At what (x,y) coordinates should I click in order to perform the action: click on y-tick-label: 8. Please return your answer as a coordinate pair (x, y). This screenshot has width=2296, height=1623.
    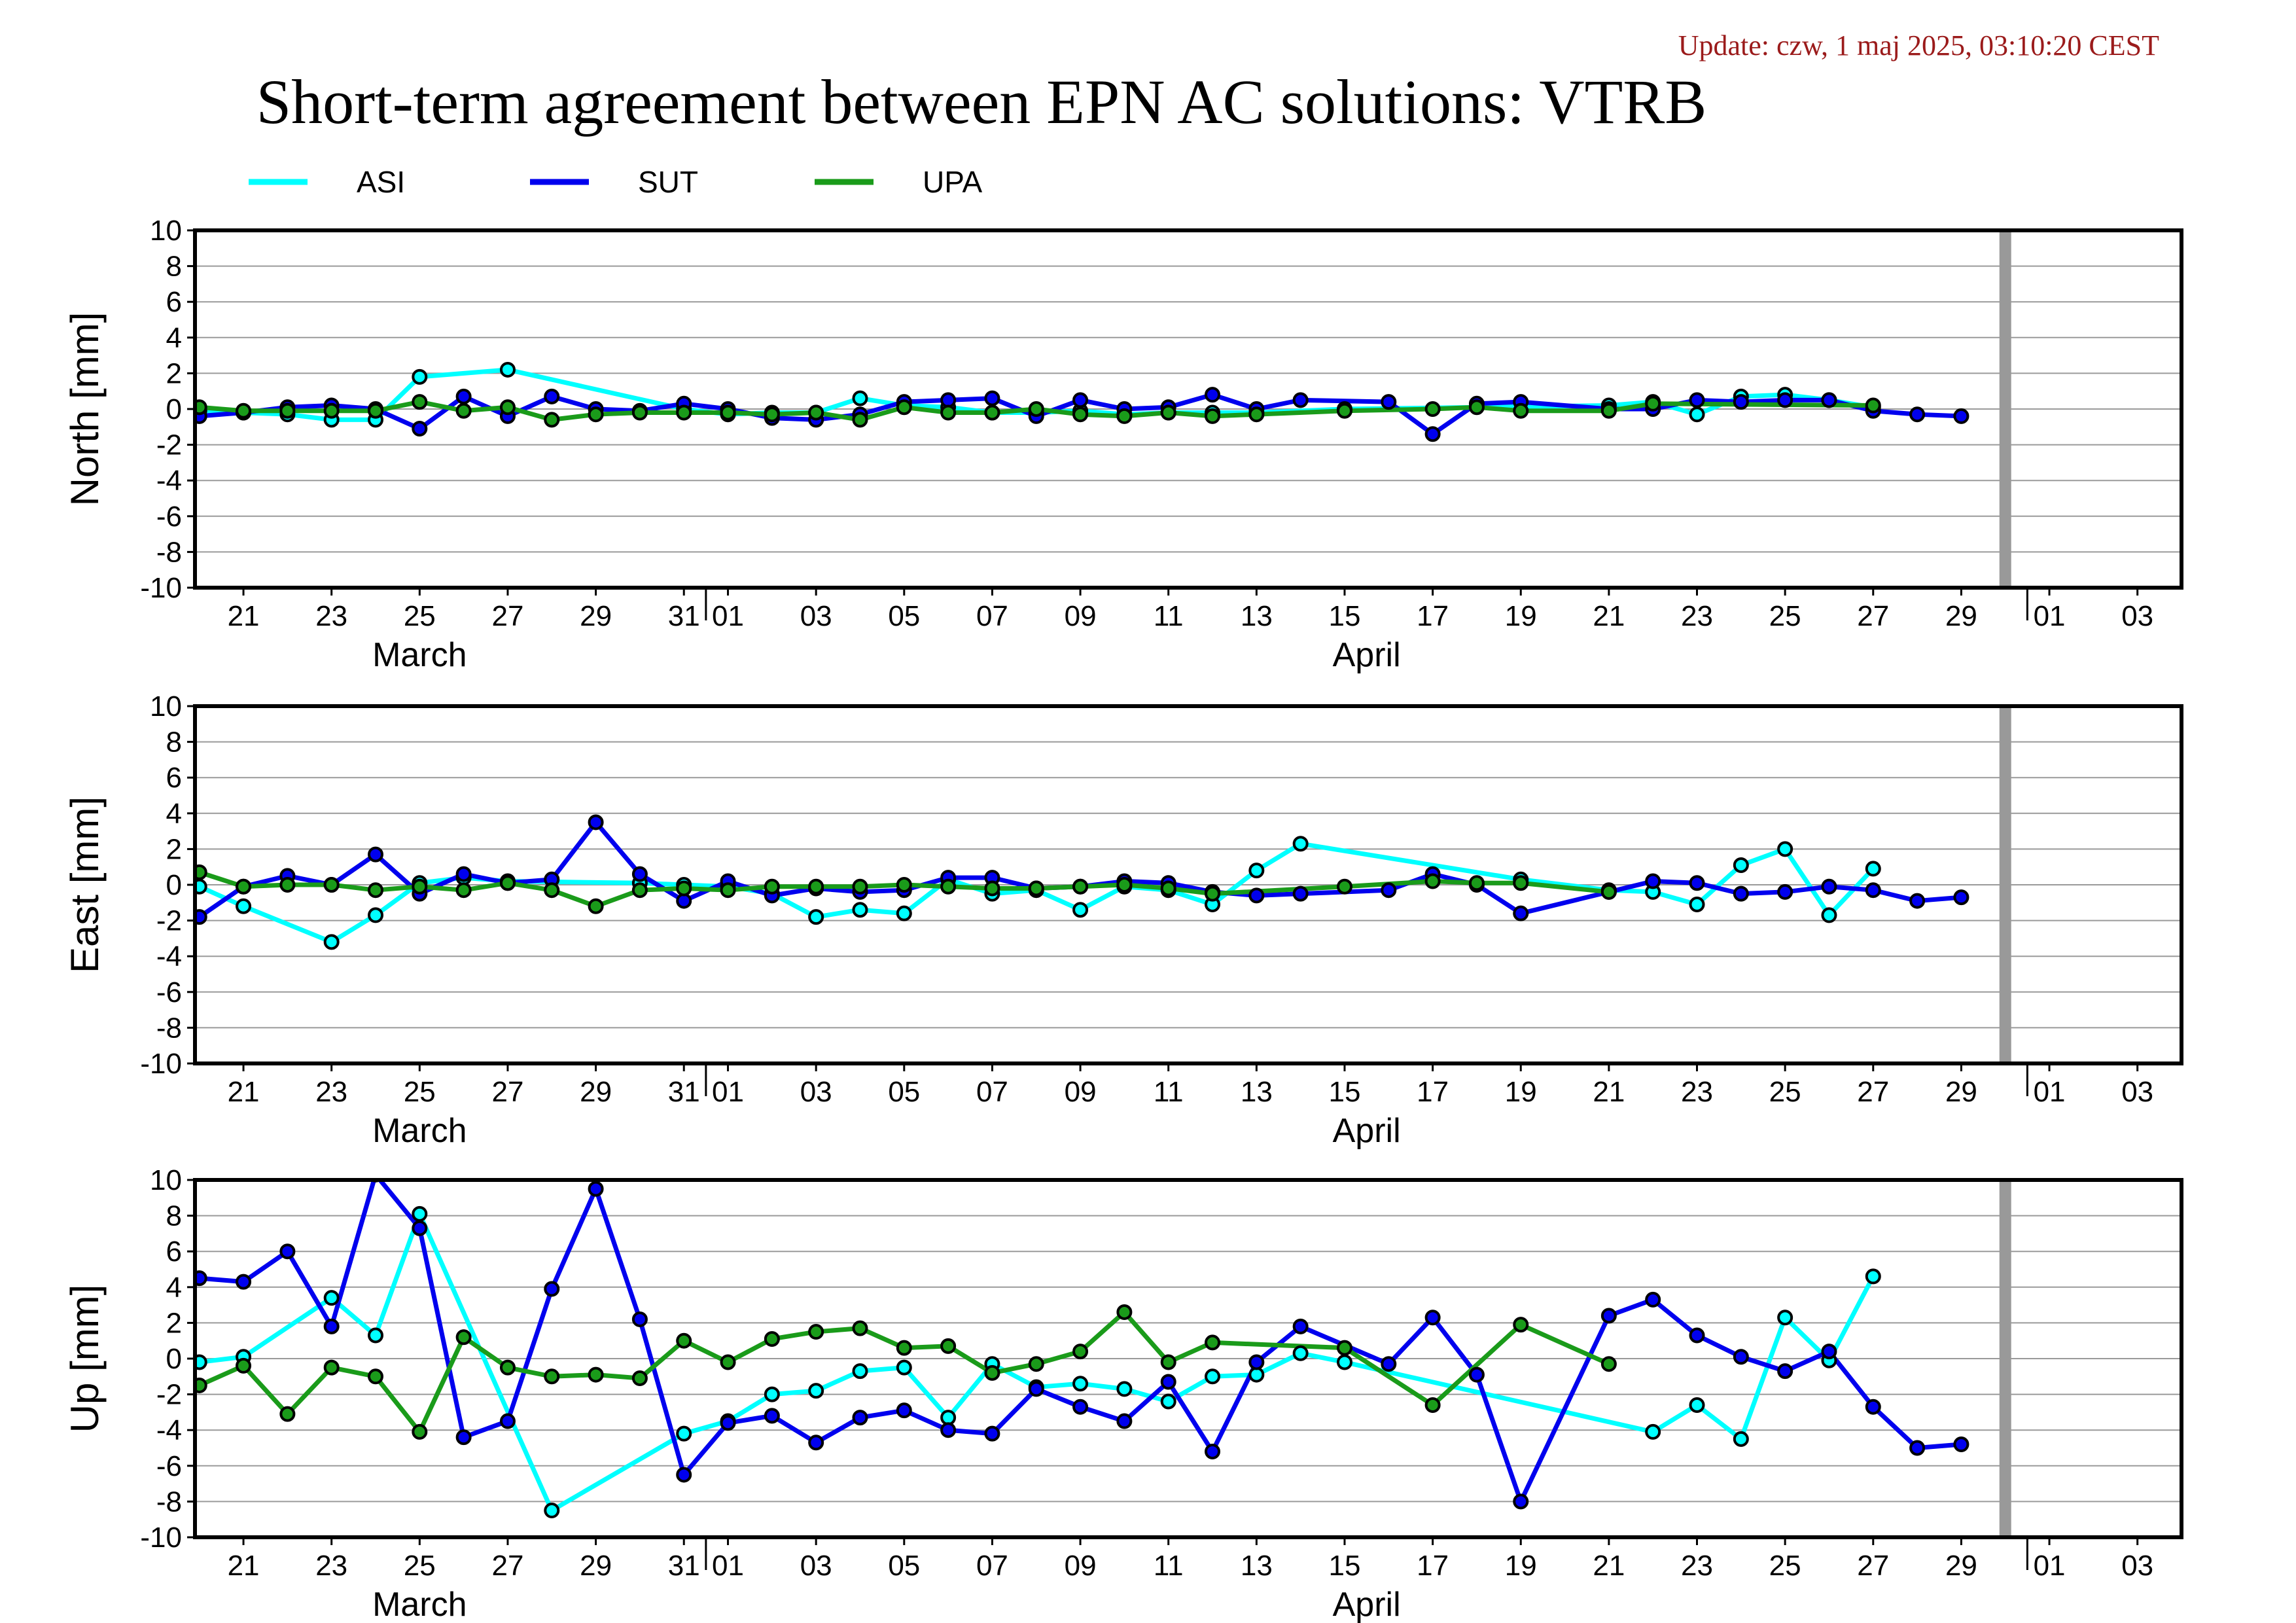
    Looking at the image, I should click on (174, 1216).